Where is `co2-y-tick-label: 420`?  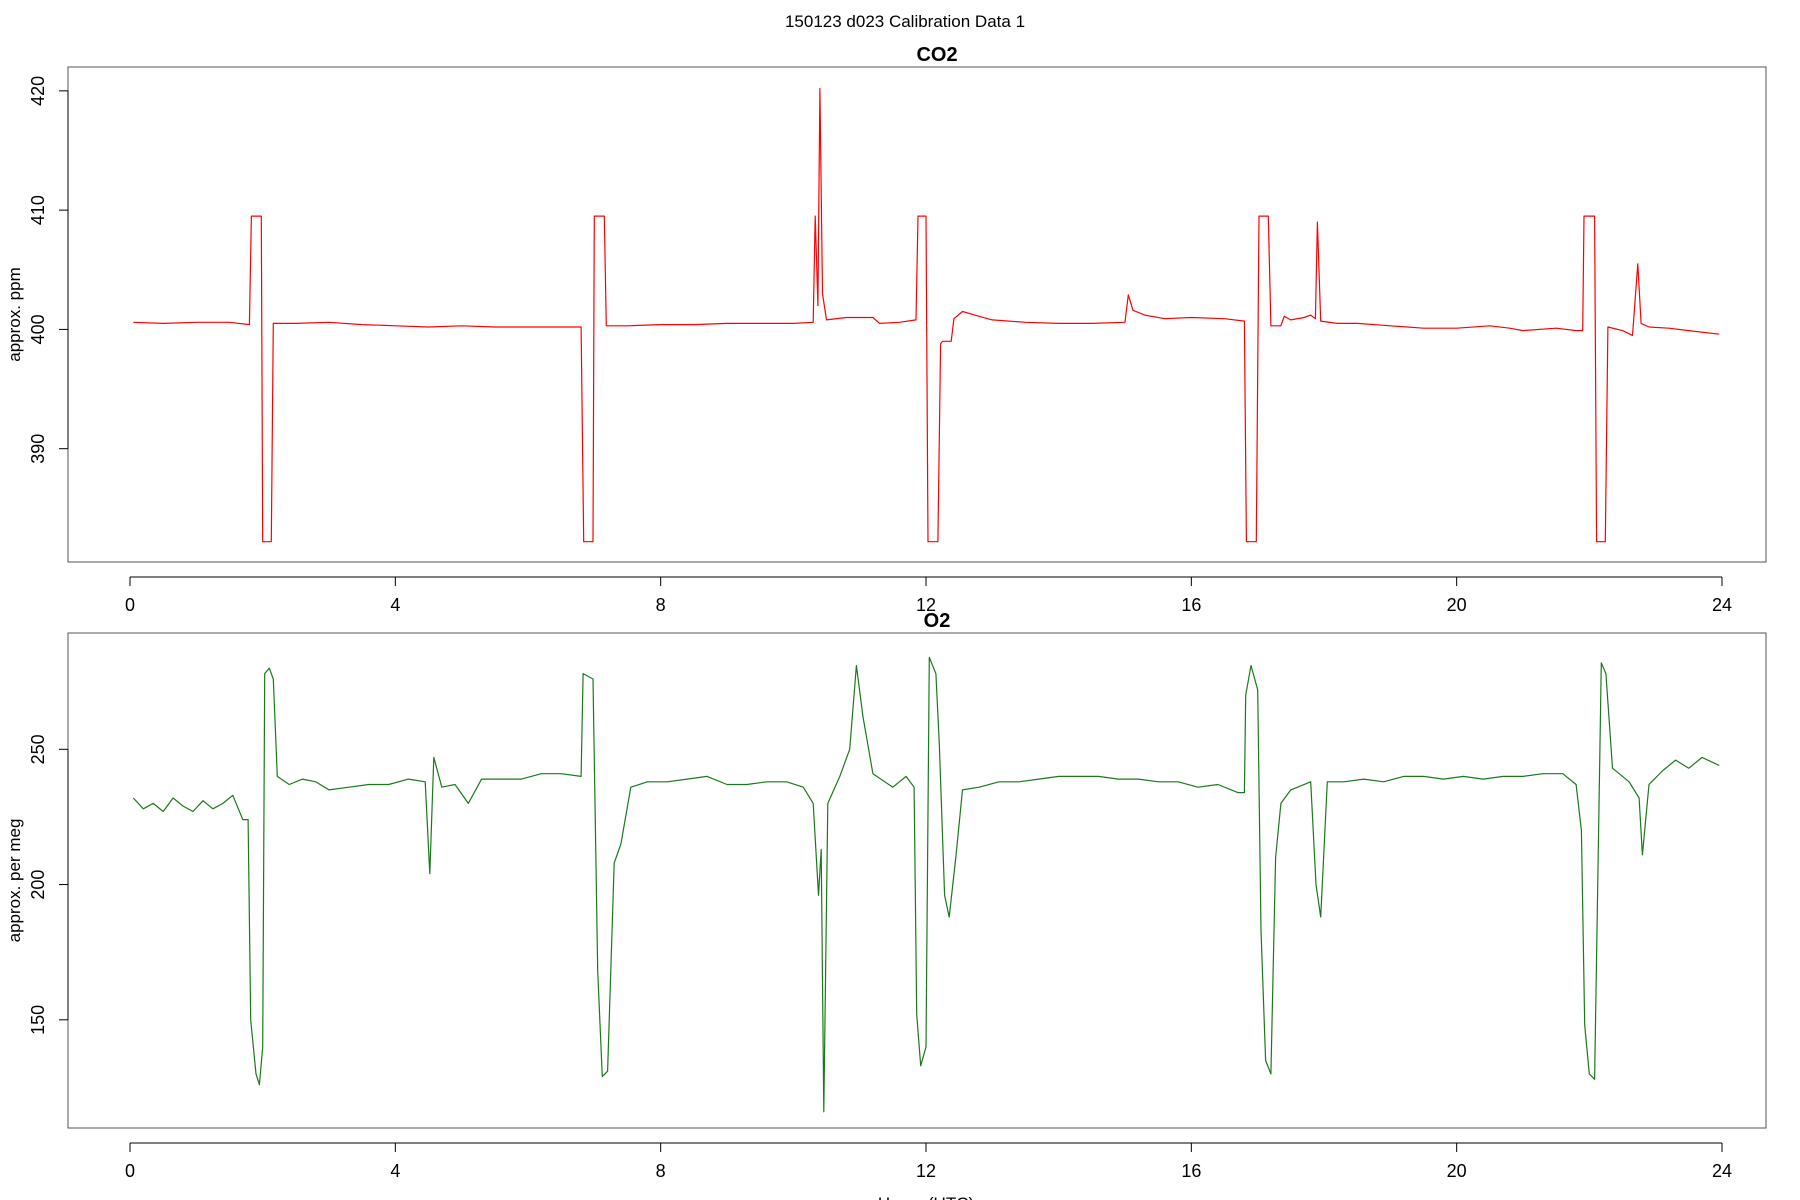
co2-y-tick-label: 420 is located at coordinates (38, 91).